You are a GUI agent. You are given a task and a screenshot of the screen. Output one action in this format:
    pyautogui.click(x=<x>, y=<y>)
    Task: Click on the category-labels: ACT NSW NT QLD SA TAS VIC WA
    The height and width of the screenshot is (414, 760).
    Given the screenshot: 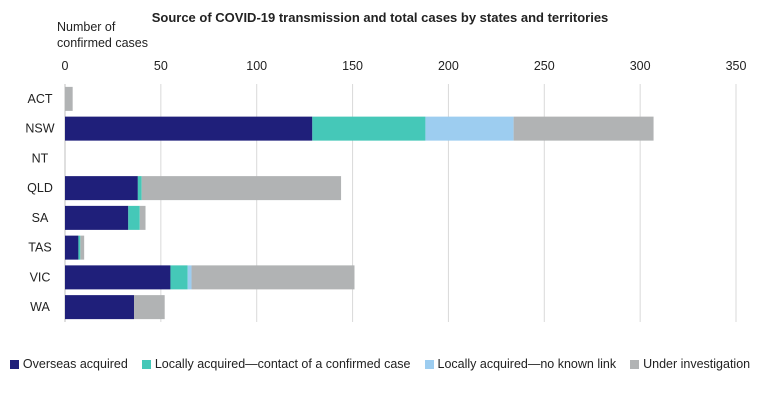 What is the action you would take?
    pyautogui.click(x=39, y=203)
    